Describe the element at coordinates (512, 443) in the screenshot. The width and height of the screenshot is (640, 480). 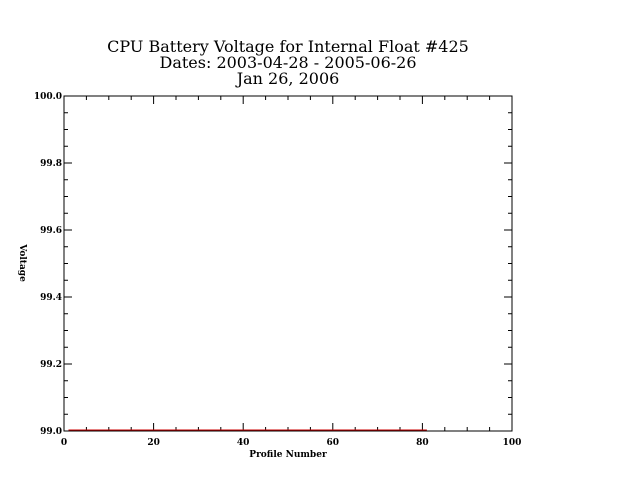
I see `x-tick-label: 100` at that location.